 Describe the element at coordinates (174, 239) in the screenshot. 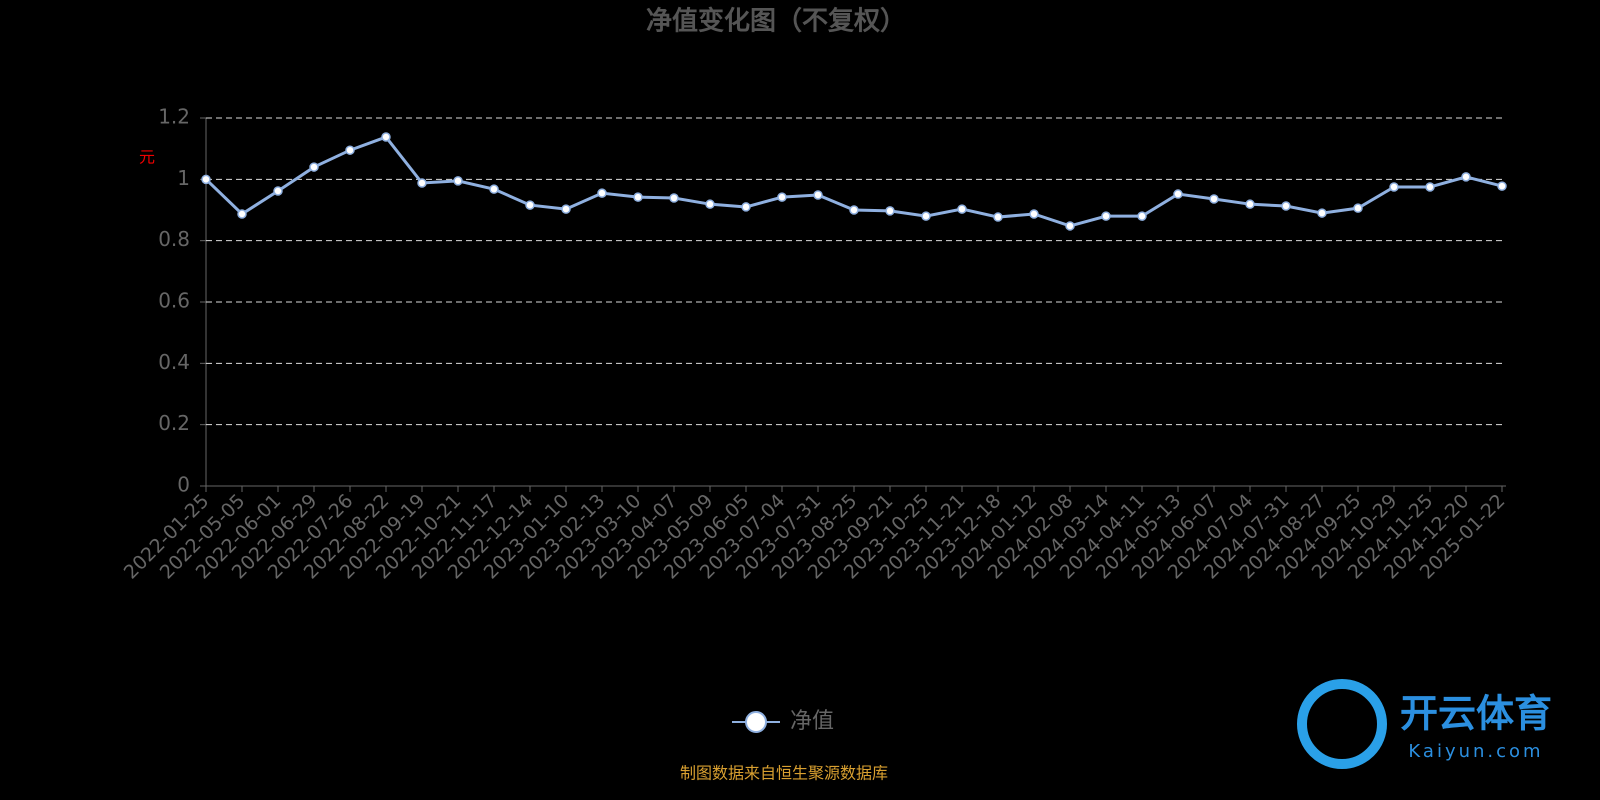

I see `y-tick-label: 0.8` at that location.